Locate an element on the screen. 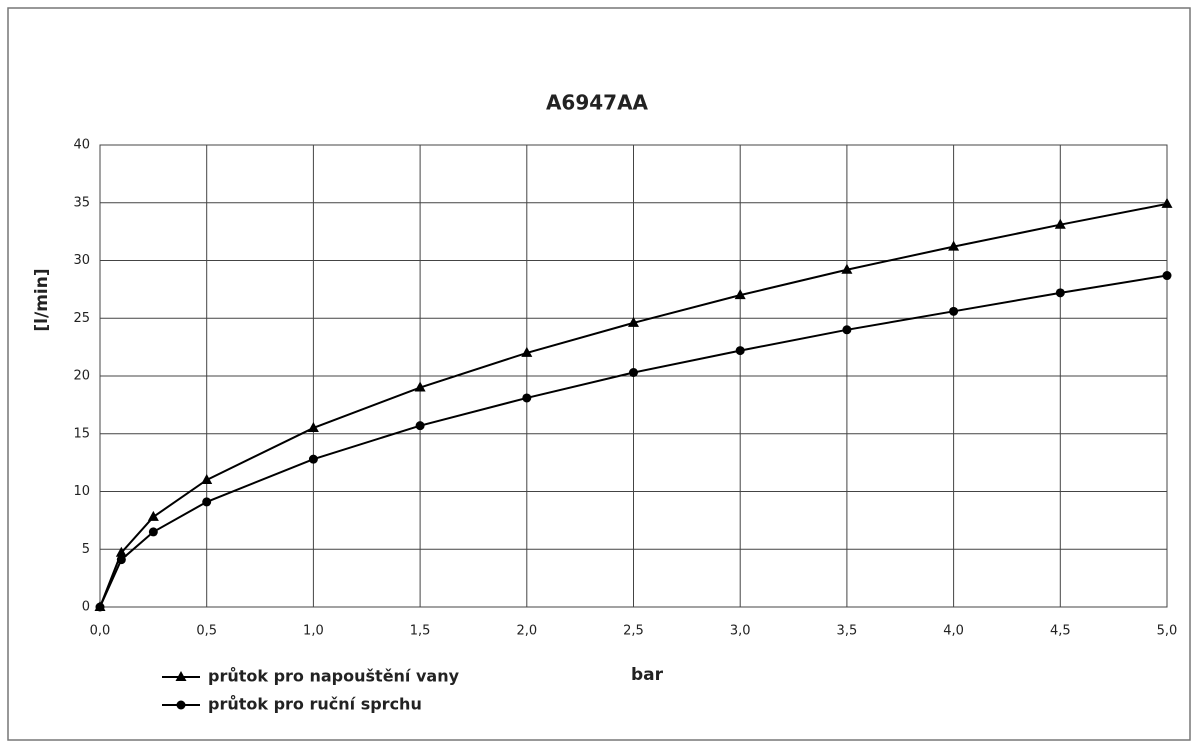 The width and height of the screenshot is (1200, 750). x-axis-label: bar is located at coordinates (647, 675).